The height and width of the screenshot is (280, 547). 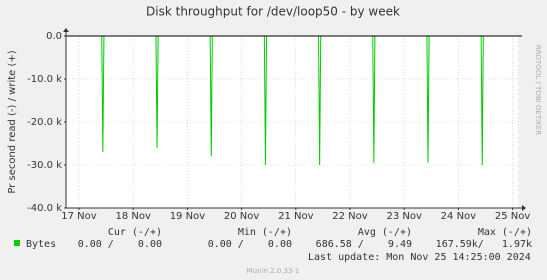 What do you see at coordinates (484, 244) in the screenshot?
I see `stats-value: 167.59k/ 1.97k` at bounding box center [484, 244].